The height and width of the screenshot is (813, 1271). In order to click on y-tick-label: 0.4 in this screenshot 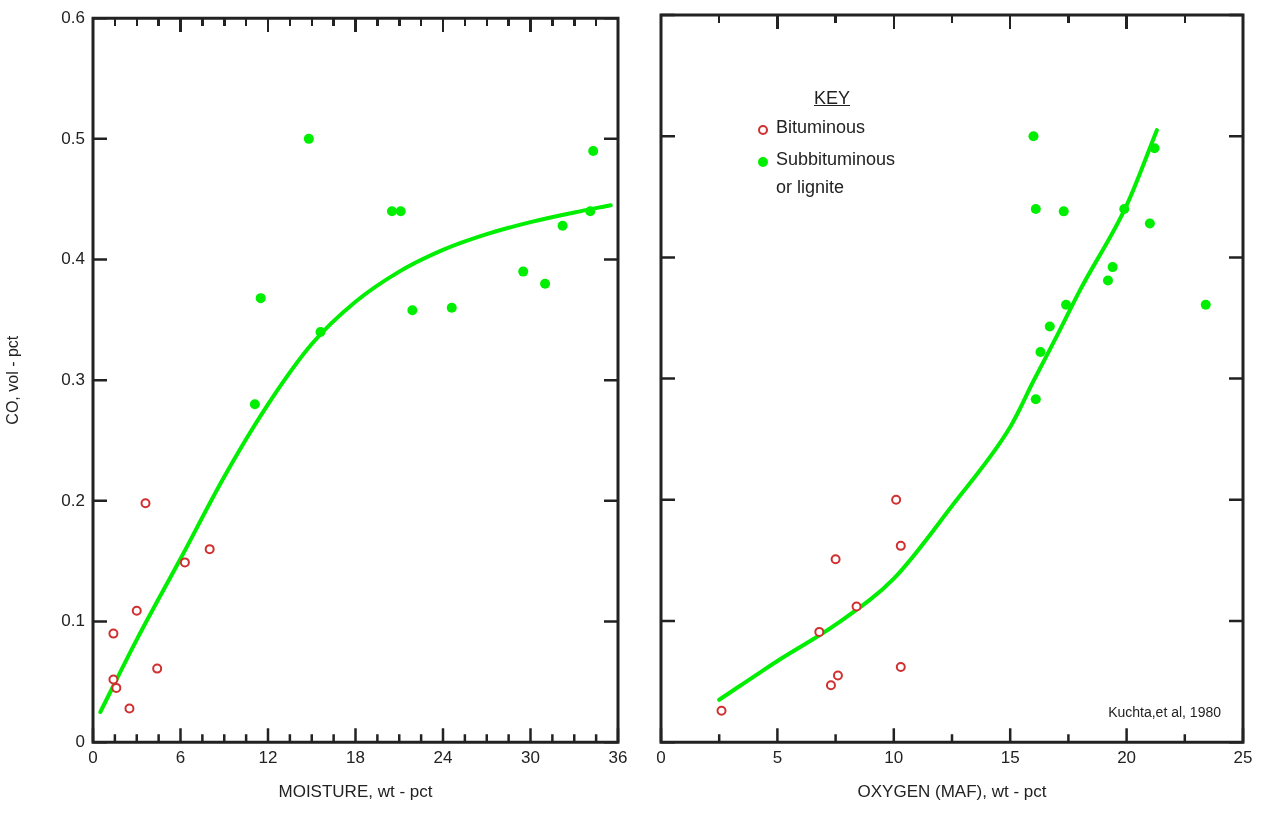, I will do `click(73, 259)`.